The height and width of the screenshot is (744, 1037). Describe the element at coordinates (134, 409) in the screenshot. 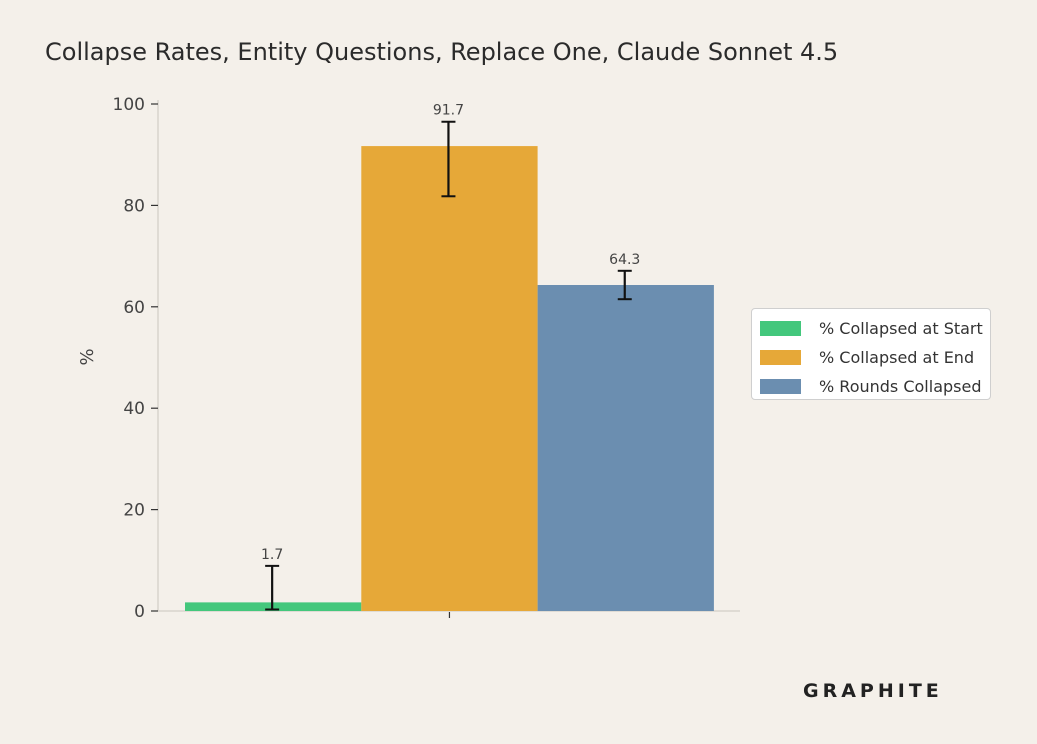

I see `y-tick-label: 40` at that location.